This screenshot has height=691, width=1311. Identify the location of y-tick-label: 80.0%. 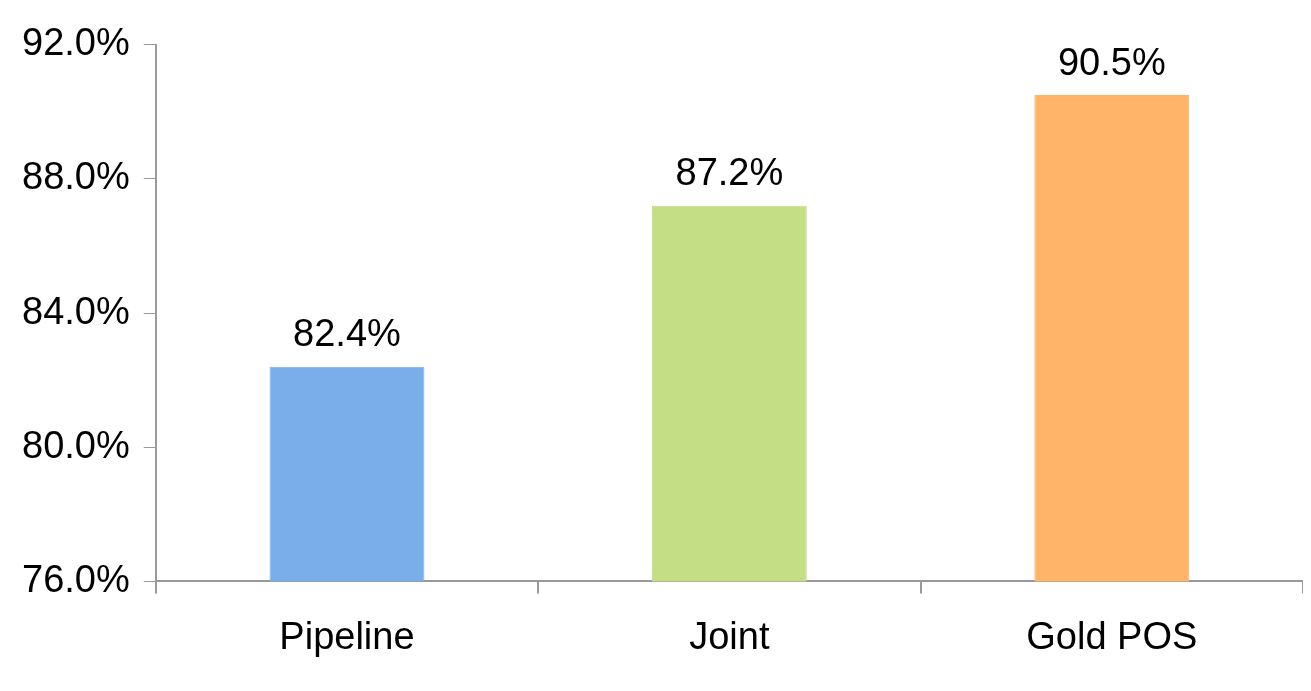
(76, 444).